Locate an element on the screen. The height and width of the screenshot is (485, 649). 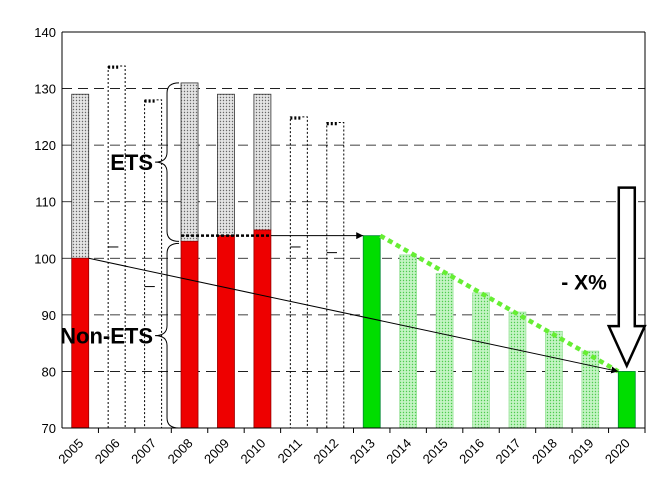
x-tick-label: 2017 is located at coordinates (508, 451).